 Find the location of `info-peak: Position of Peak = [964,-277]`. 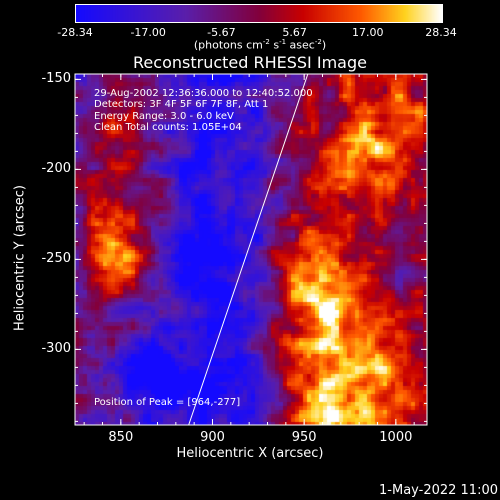

info-peak: Position of Peak = [964,-277] is located at coordinates (167, 402).